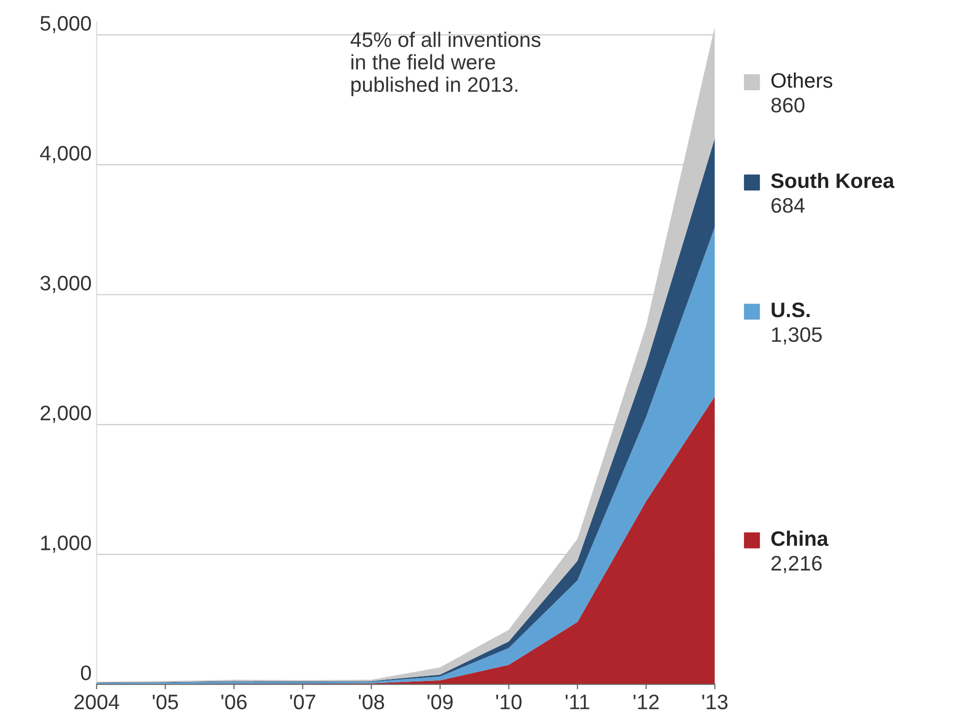 Image resolution: width=966 pixels, height=728 pixels. What do you see at coordinates (646, 702) in the screenshot?
I see `x-tick-label: '12` at bounding box center [646, 702].